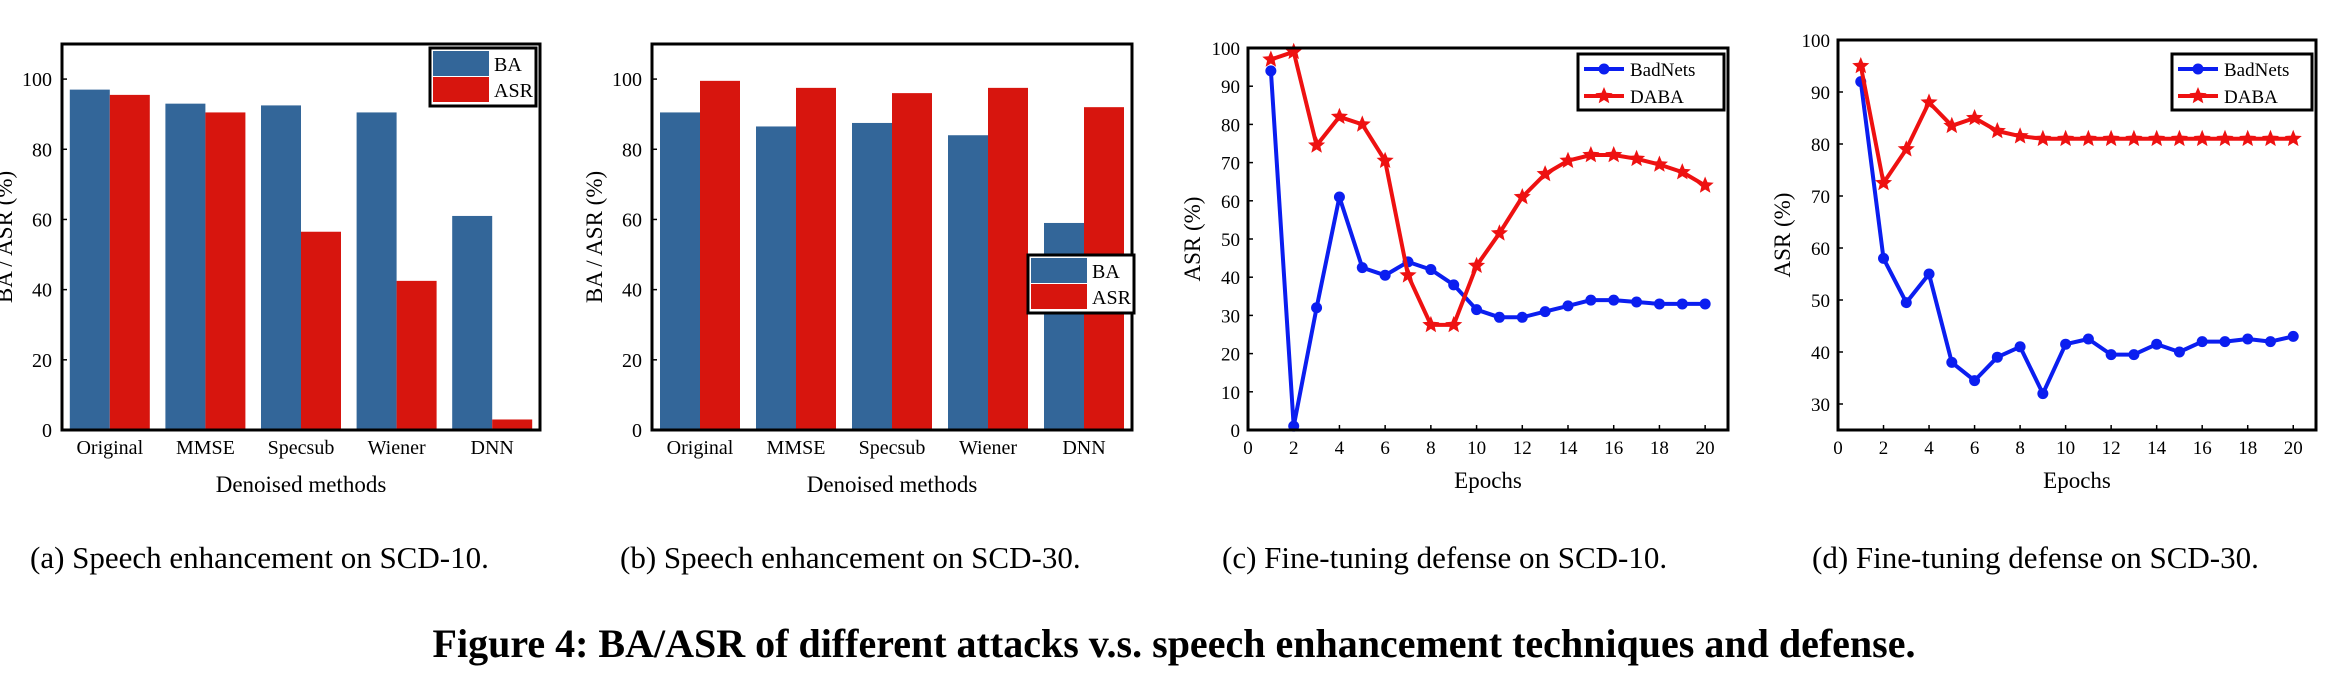 Image resolution: width=2348 pixels, height=686 pixels. What do you see at coordinates (816, 258) in the screenshot?
I see `bar-asr-mmse` at bounding box center [816, 258].